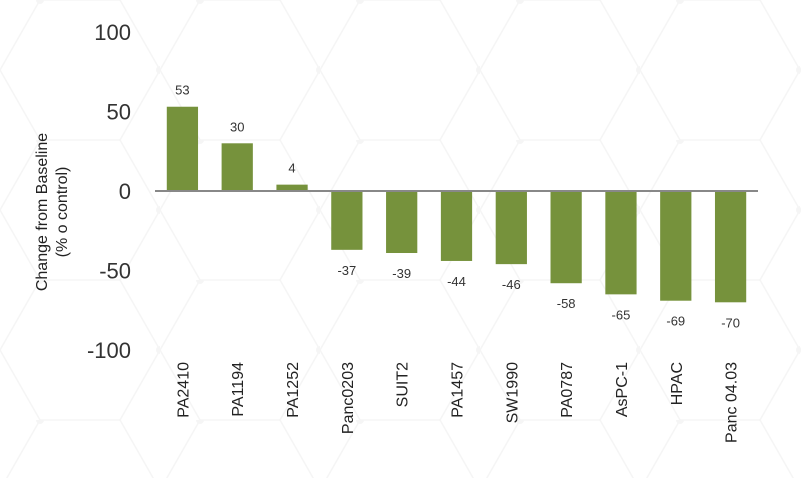  Describe the element at coordinates (119, 112) in the screenshot. I see `y-tick-label: 50` at that location.